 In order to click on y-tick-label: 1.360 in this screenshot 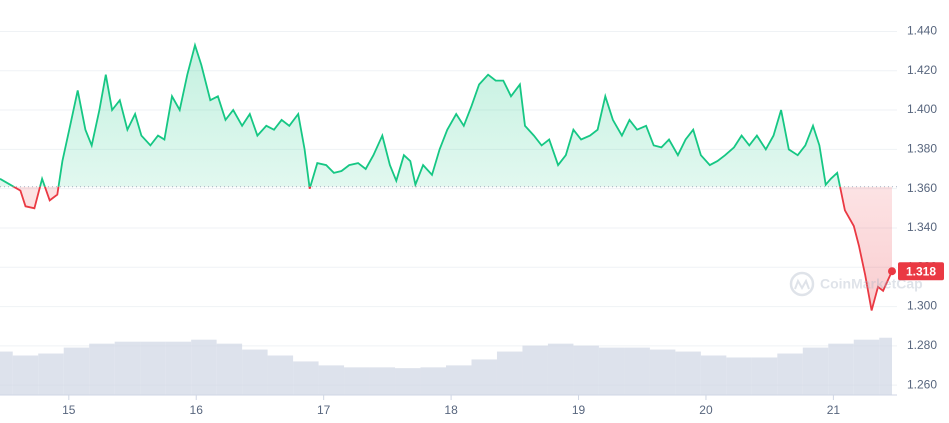, I will do `click(922, 188)`.